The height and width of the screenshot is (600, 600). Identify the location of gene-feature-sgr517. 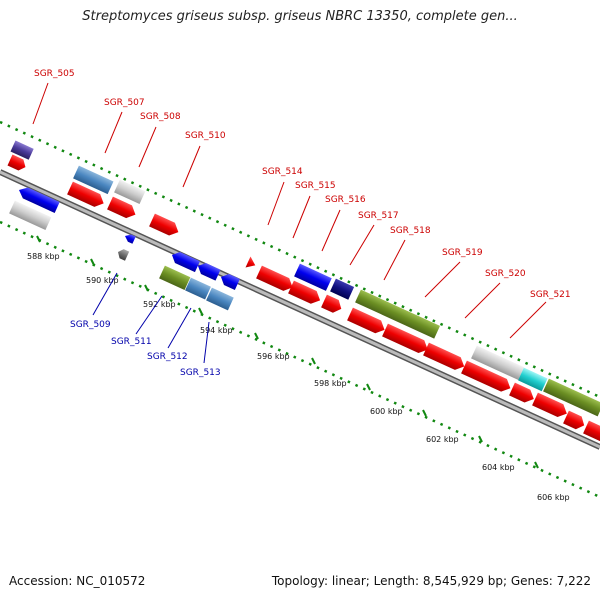
(332, 305).